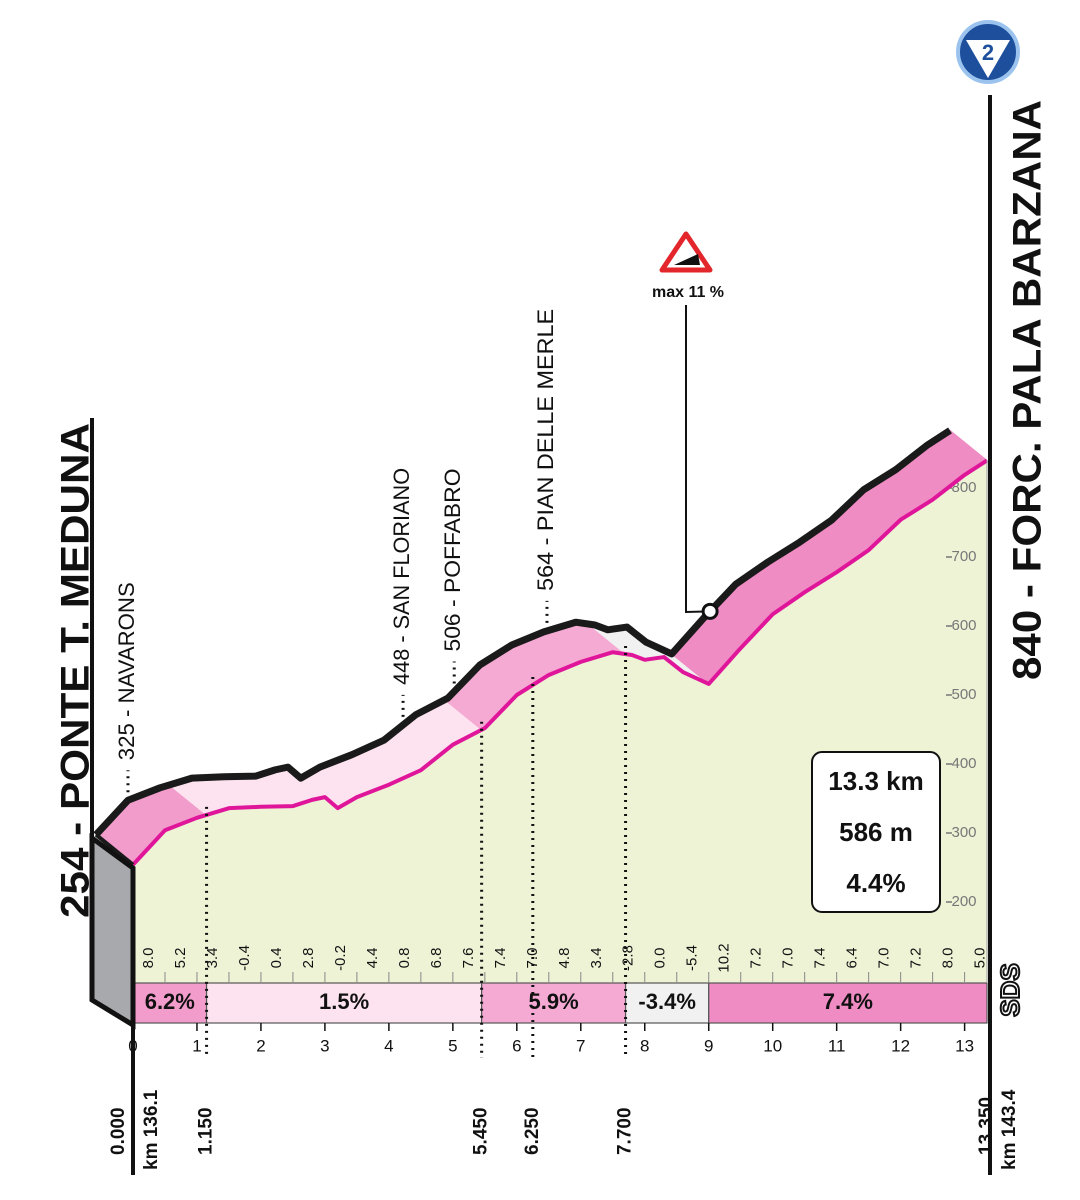 This screenshot has height=1200, width=1080. Describe the element at coordinates (688, 292) in the screenshot. I see `max-gradient-label: max 11 %` at that location.